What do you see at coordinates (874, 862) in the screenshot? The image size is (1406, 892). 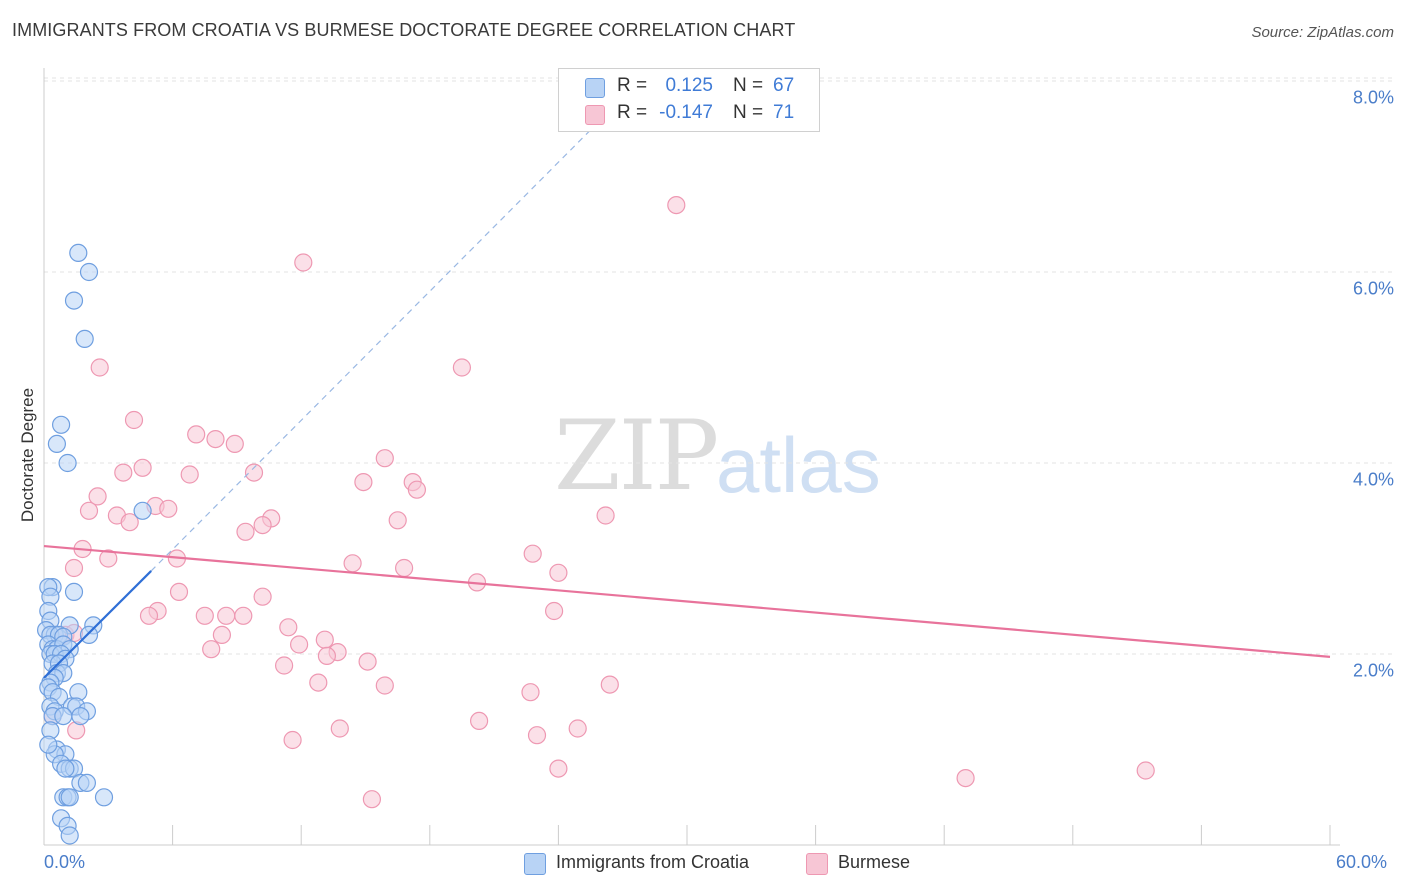 I see `legend-label-burmese: Burmese` at bounding box center [874, 862].